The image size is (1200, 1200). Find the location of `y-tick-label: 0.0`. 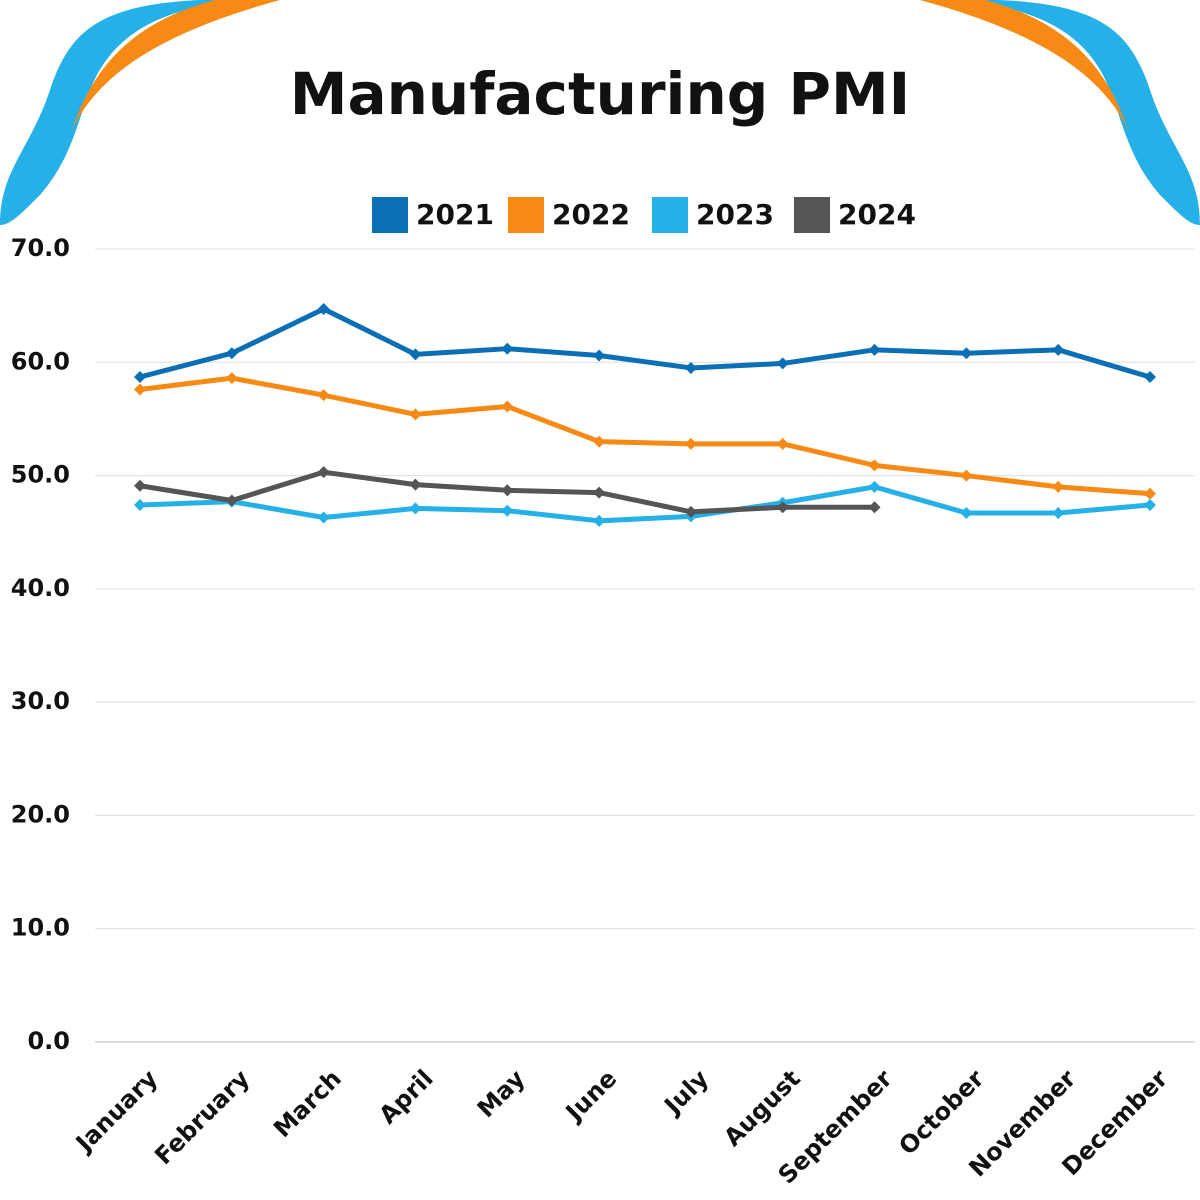

y-tick-label: 0.0 is located at coordinates (48, 1041).